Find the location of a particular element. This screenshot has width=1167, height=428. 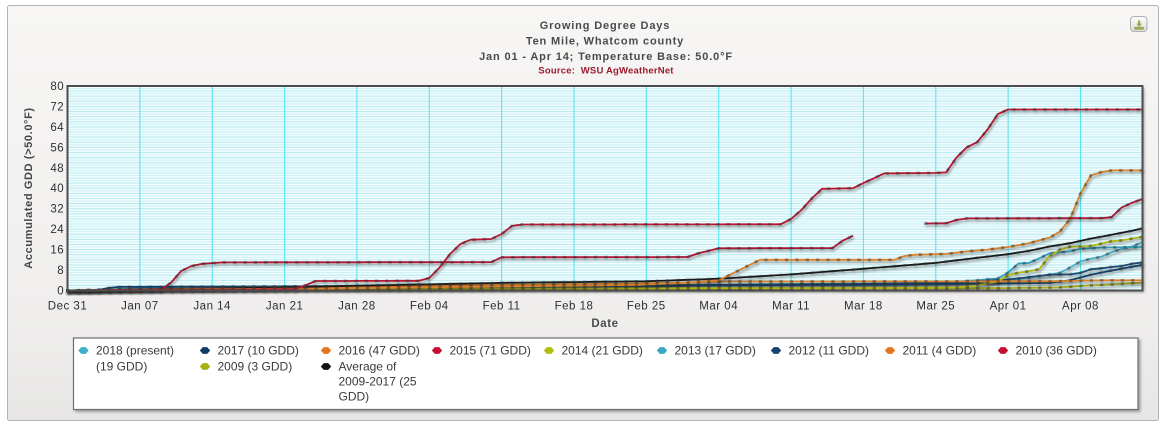

svg-text: Growing Degree Days is located at coordinates (605, 26).